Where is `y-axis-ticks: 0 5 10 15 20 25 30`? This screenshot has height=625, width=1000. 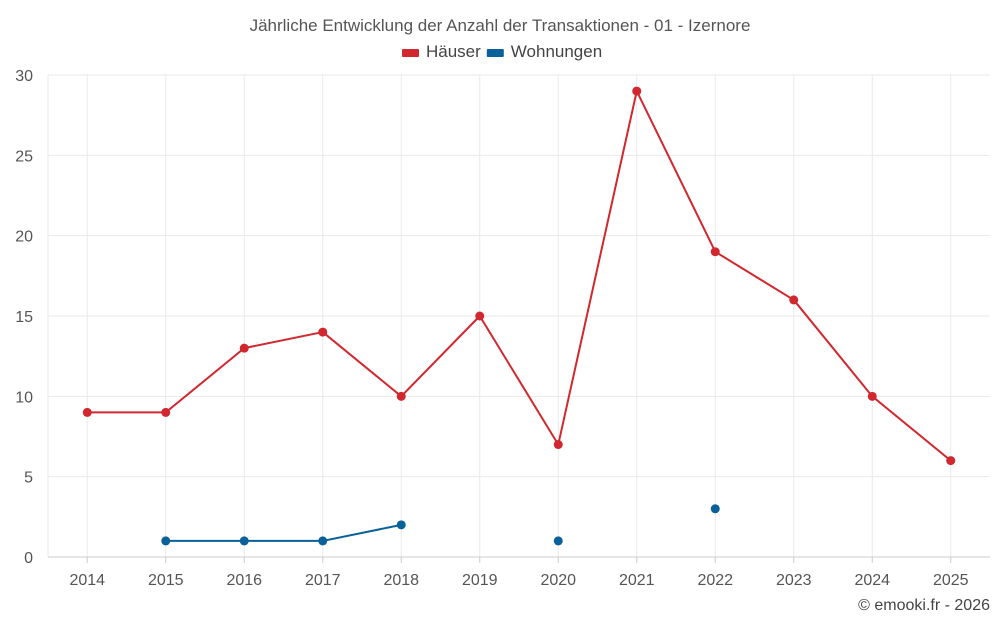 y-axis-ticks: 0 5 10 15 20 25 30 is located at coordinates (24, 317).